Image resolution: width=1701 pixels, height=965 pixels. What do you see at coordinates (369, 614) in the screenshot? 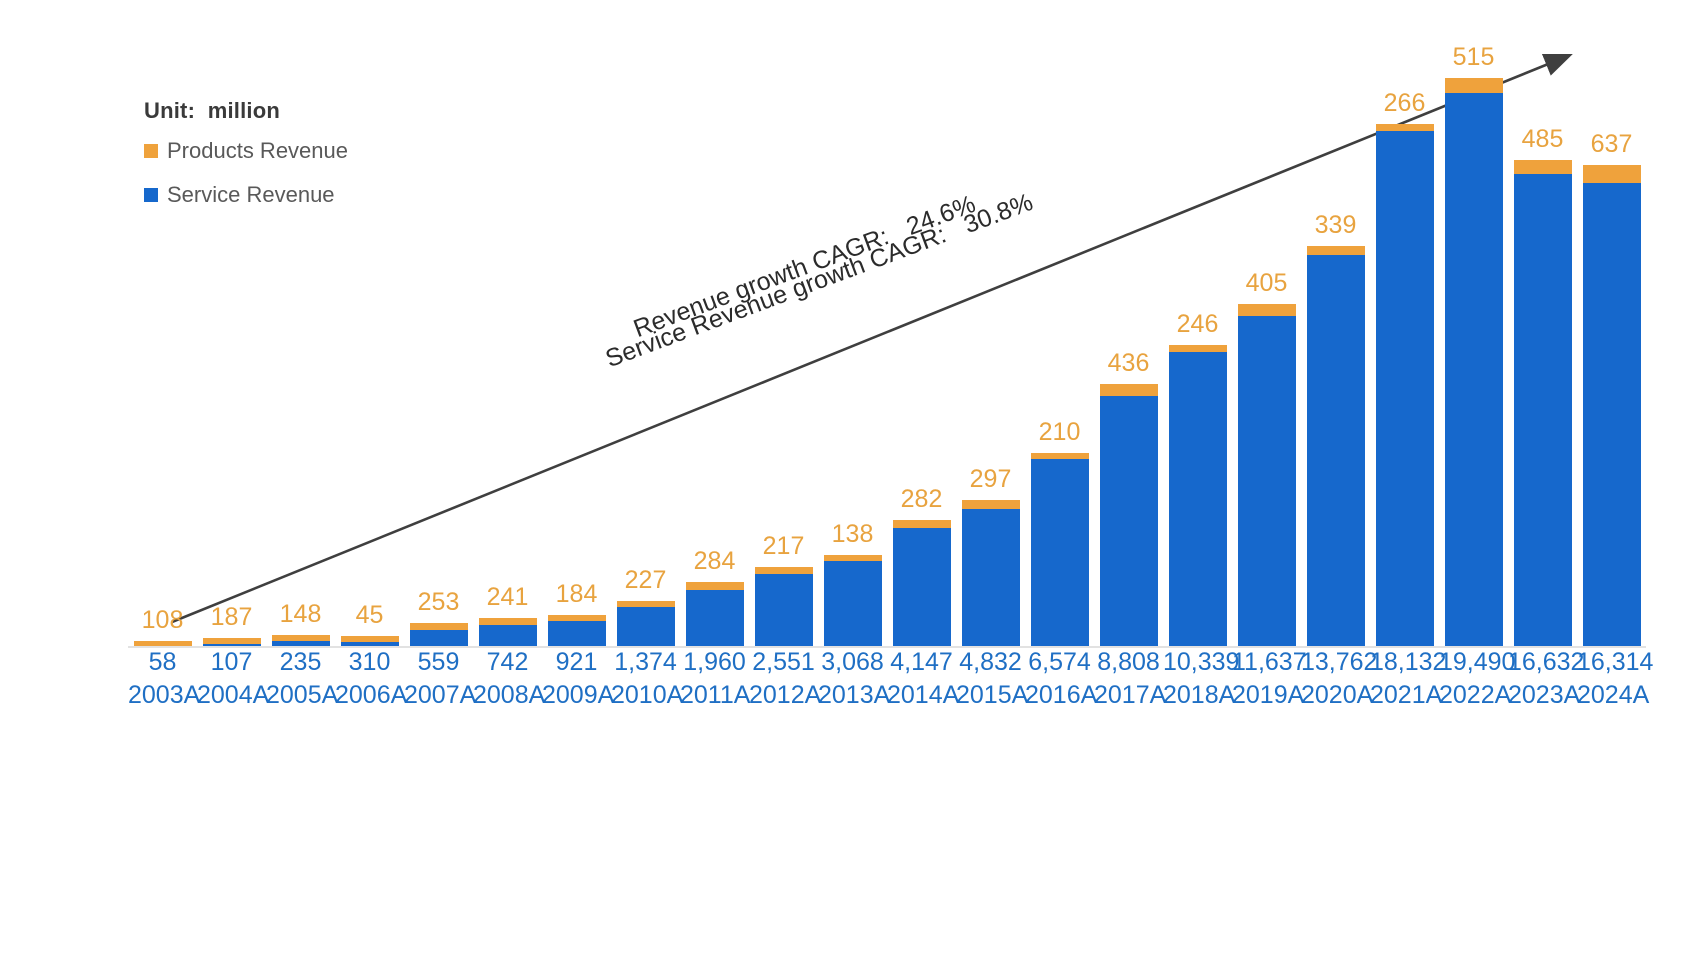
I see `products-revenue-value-label: 45` at bounding box center [369, 614].